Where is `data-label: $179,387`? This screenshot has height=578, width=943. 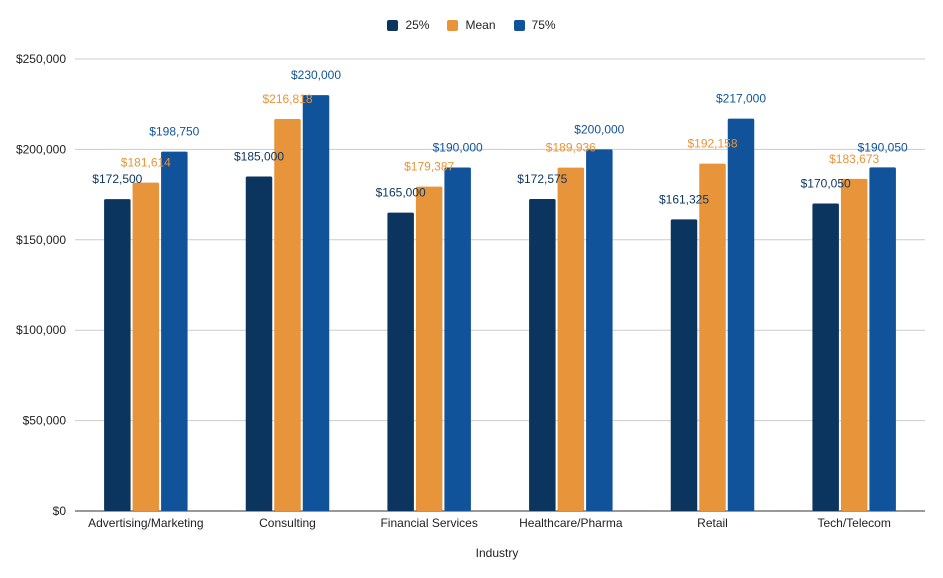
data-label: $179,387 is located at coordinates (429, 167).